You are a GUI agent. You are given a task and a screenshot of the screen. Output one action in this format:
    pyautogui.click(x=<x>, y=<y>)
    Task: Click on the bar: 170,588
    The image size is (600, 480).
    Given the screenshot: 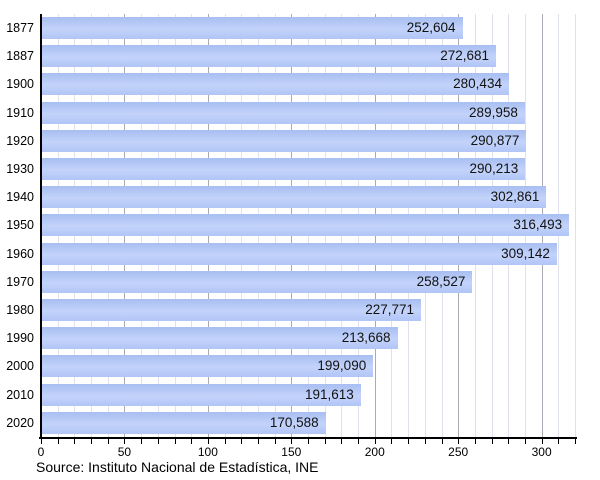 What is the action you would take?
    pyautogui.click(x=183, y=422)
    